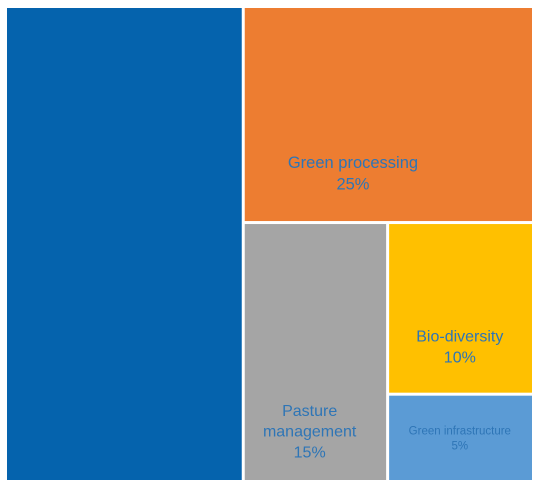 The height and width of the screenshot is (481, 534). I want to click on tile-value-label: 15%, so click(310, 452).